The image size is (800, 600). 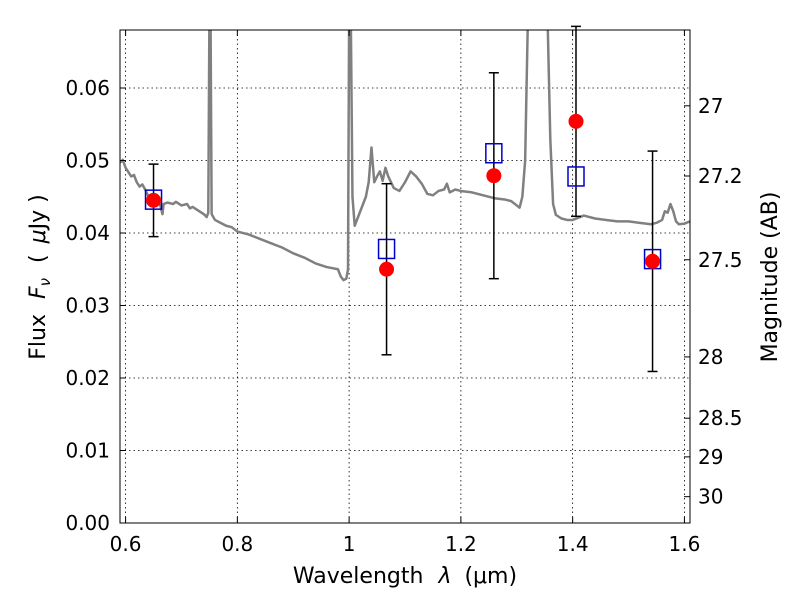 I want to click on right-tick-label: 29, so click(x=710, y=457).